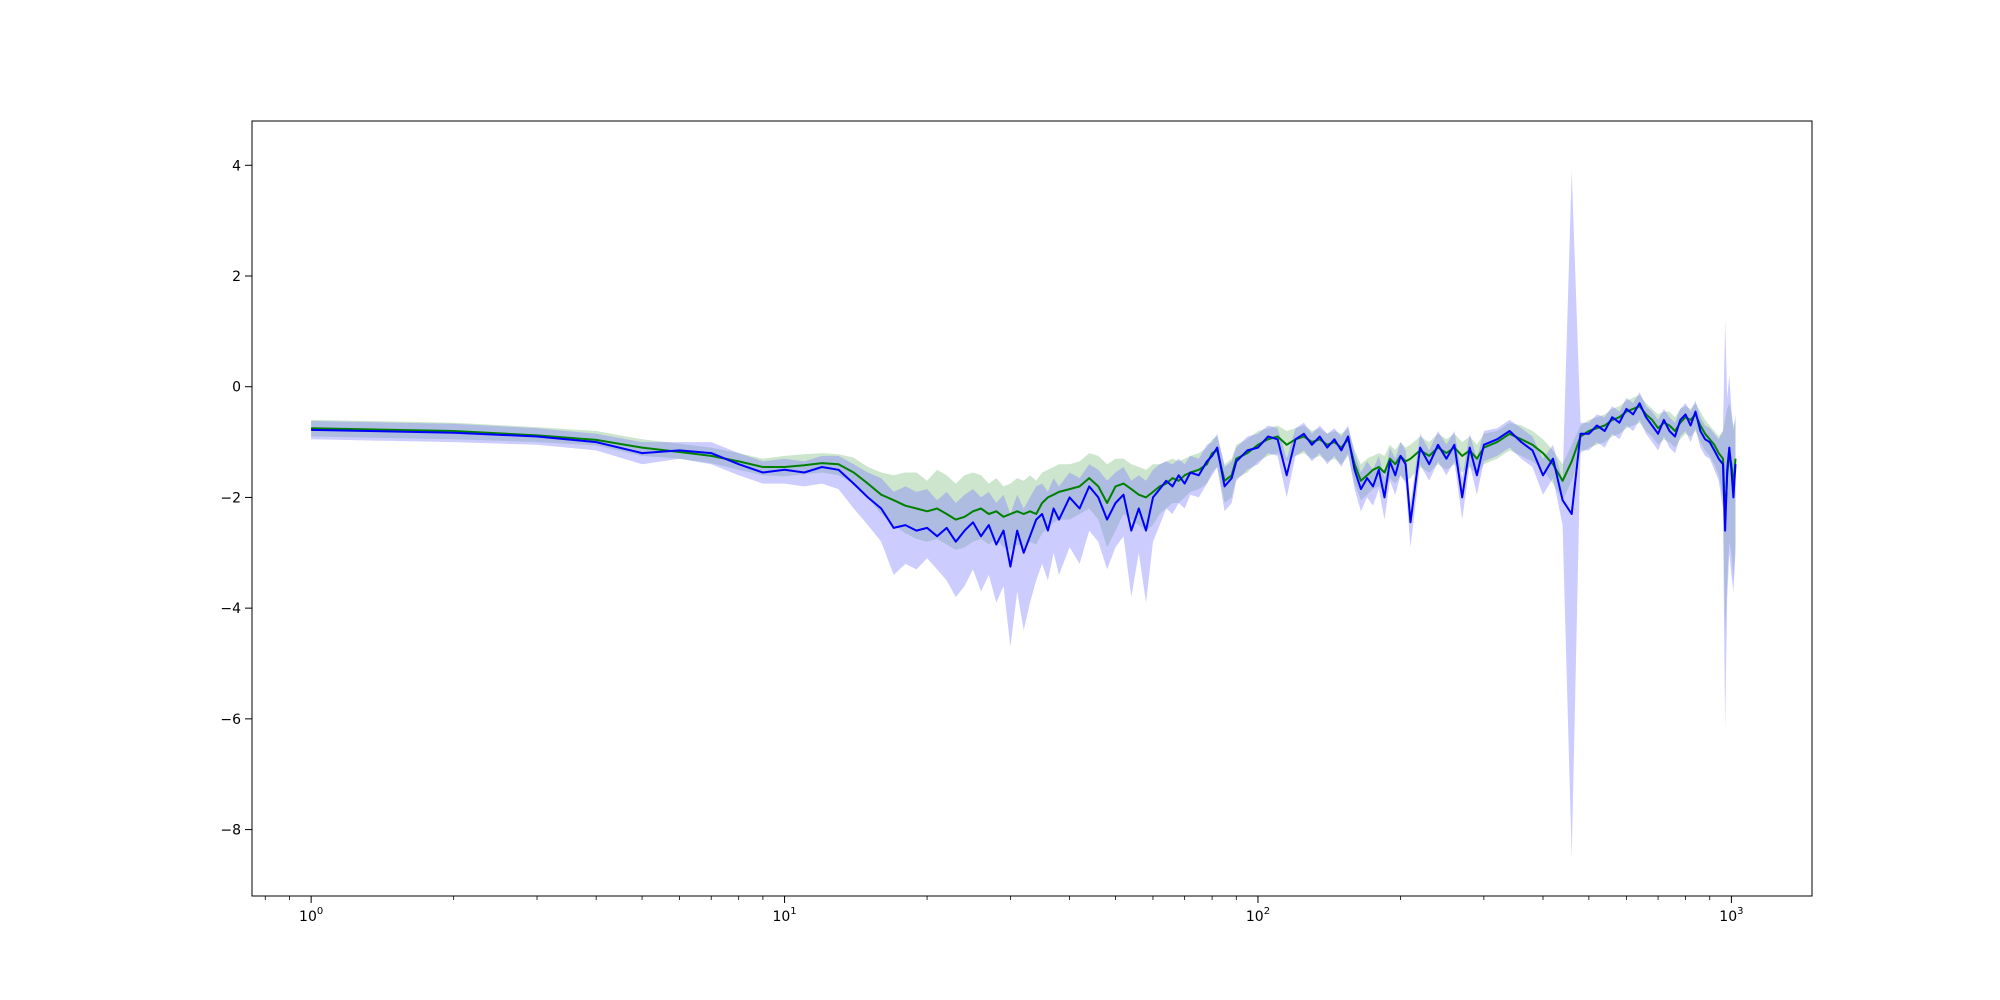 This screenshot has height=1000, width=2000. What do you see at coordinates (311, 915) in the screenshot?
I see `x-tick-label: 10⁰` at bounding box center [311, 915].